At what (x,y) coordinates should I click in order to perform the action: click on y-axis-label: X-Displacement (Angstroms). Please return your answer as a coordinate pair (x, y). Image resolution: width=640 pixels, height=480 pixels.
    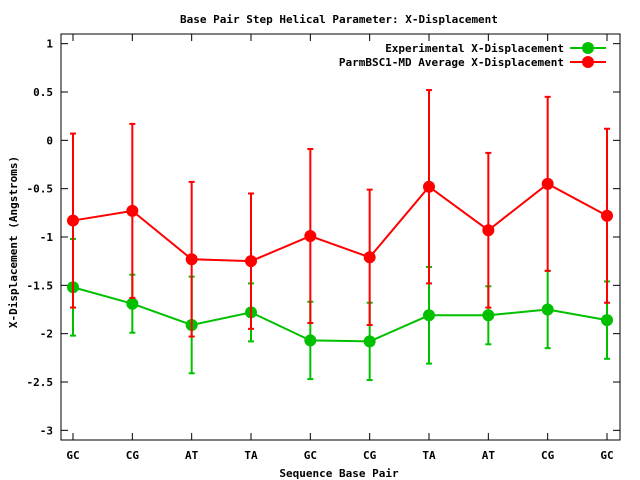
    Looking at the image, I should click on (13, 242).